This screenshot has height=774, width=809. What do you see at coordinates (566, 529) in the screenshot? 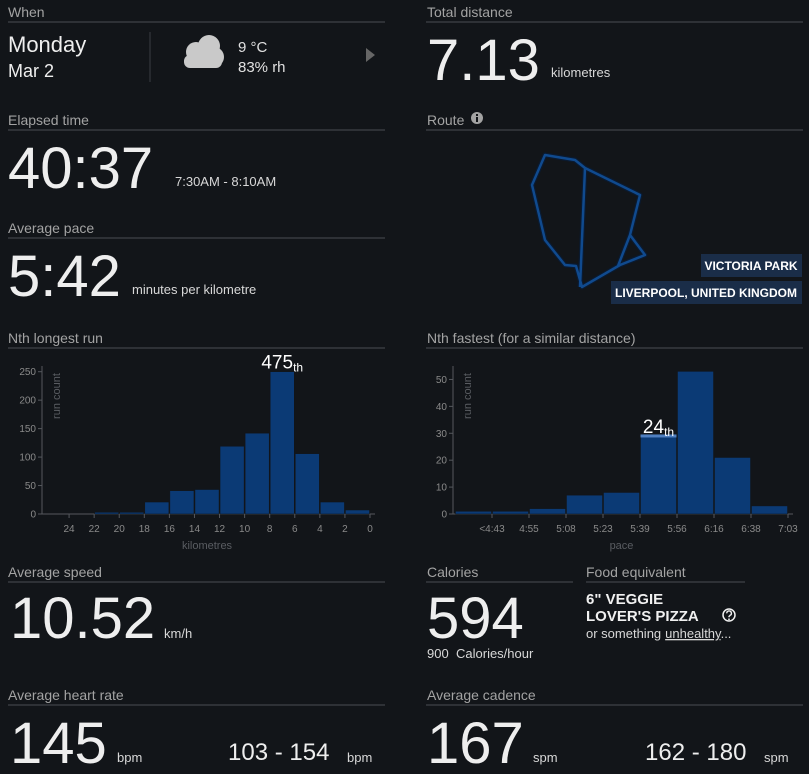
I see `x-tick-label: 5:08` at bounding box center [566, 529].